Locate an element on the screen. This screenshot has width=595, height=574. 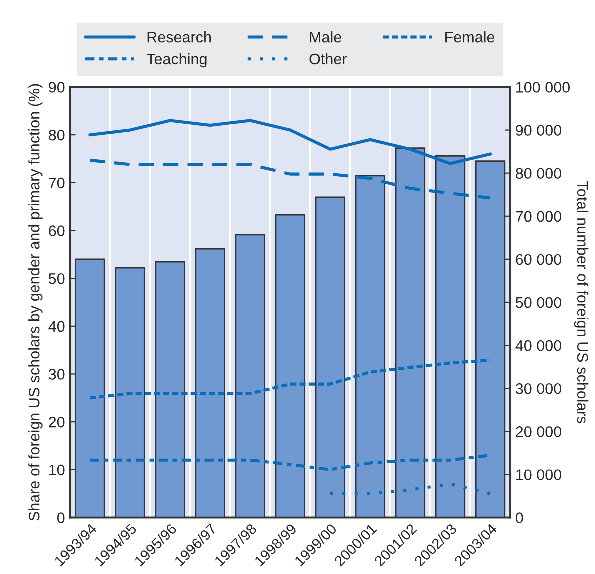
y2-tick-label: 30 000 is located at coordinates (539, 388).